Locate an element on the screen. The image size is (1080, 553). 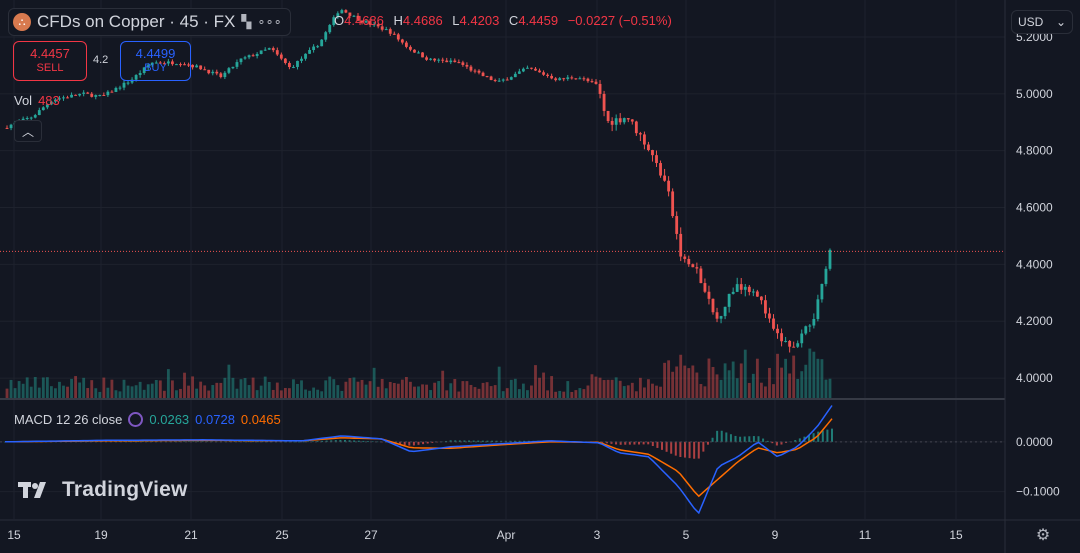
symbol-header: ⛬ CFDs on Copper · 45 · FX ▚ ∘∘∘ is located at coordinates (149, 22).